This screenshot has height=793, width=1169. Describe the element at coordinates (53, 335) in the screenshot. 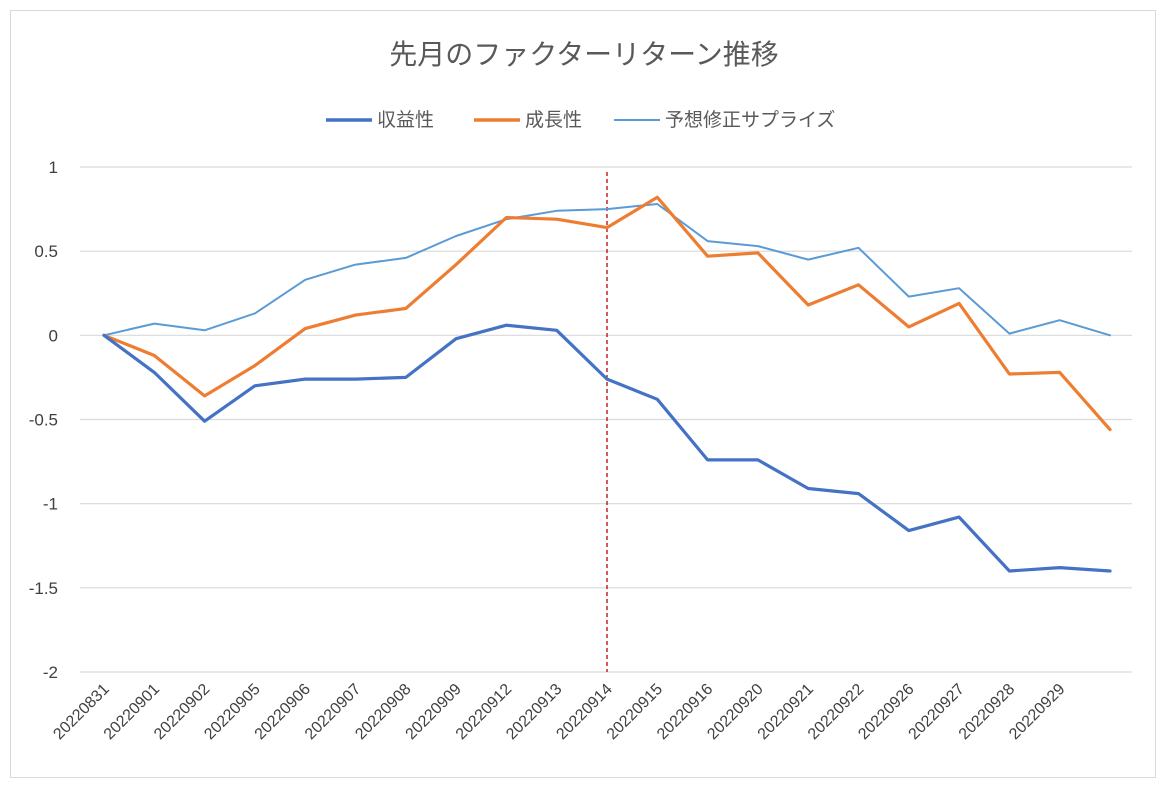

I see `y-tick-label: 0` at that location.